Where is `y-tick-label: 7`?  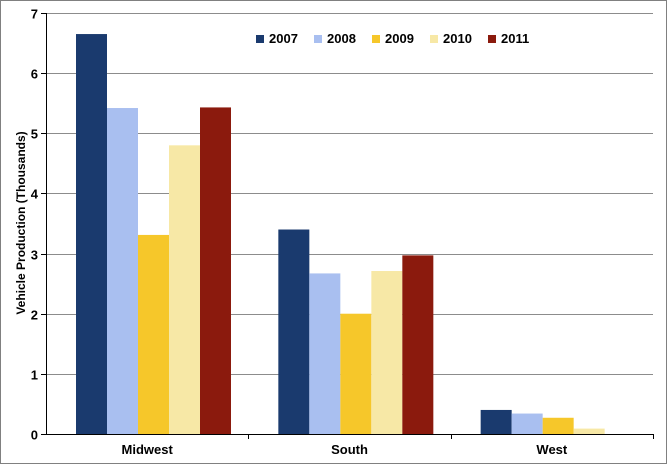
y-tick-label: 7 is located at coordinates (34, 14).